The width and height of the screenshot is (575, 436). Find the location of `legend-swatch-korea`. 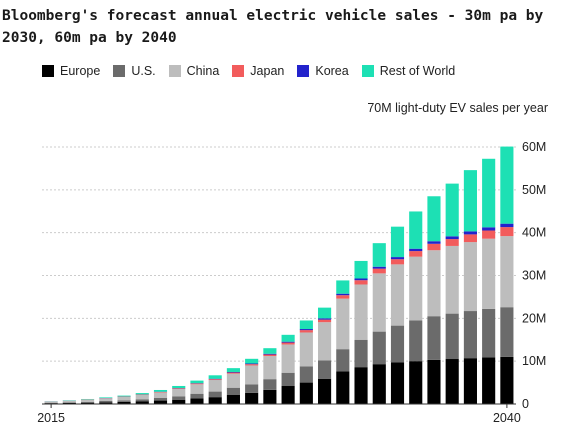

legend-swatch-korea is located at coordinates (303, 71).